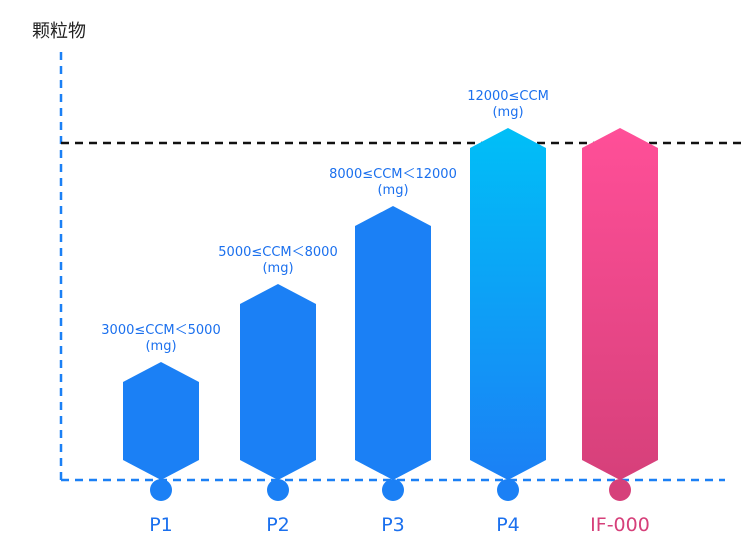  What do you see at coordinates (160, 330) in the screenshot?
I see `bar-range-label: 3000≤CCM＜5000` at bounding box center [160, 330].